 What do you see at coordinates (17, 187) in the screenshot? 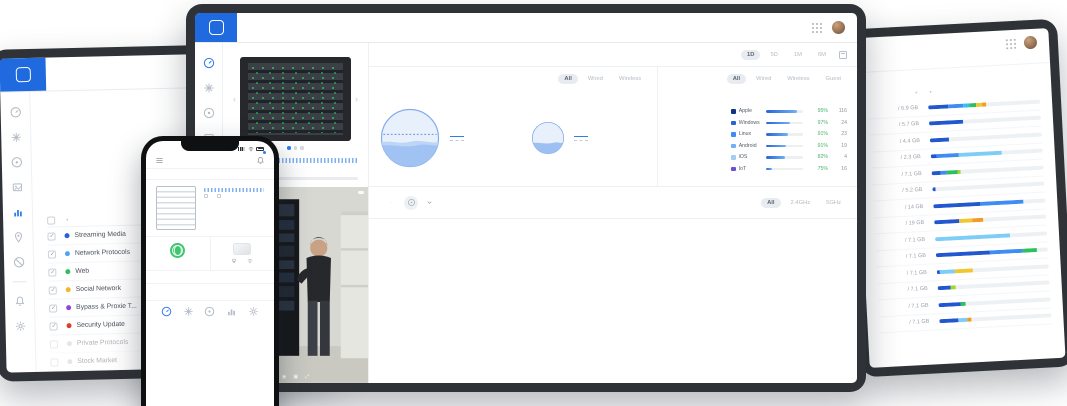
I see `insights-icon` at bounding box center [17, 187].